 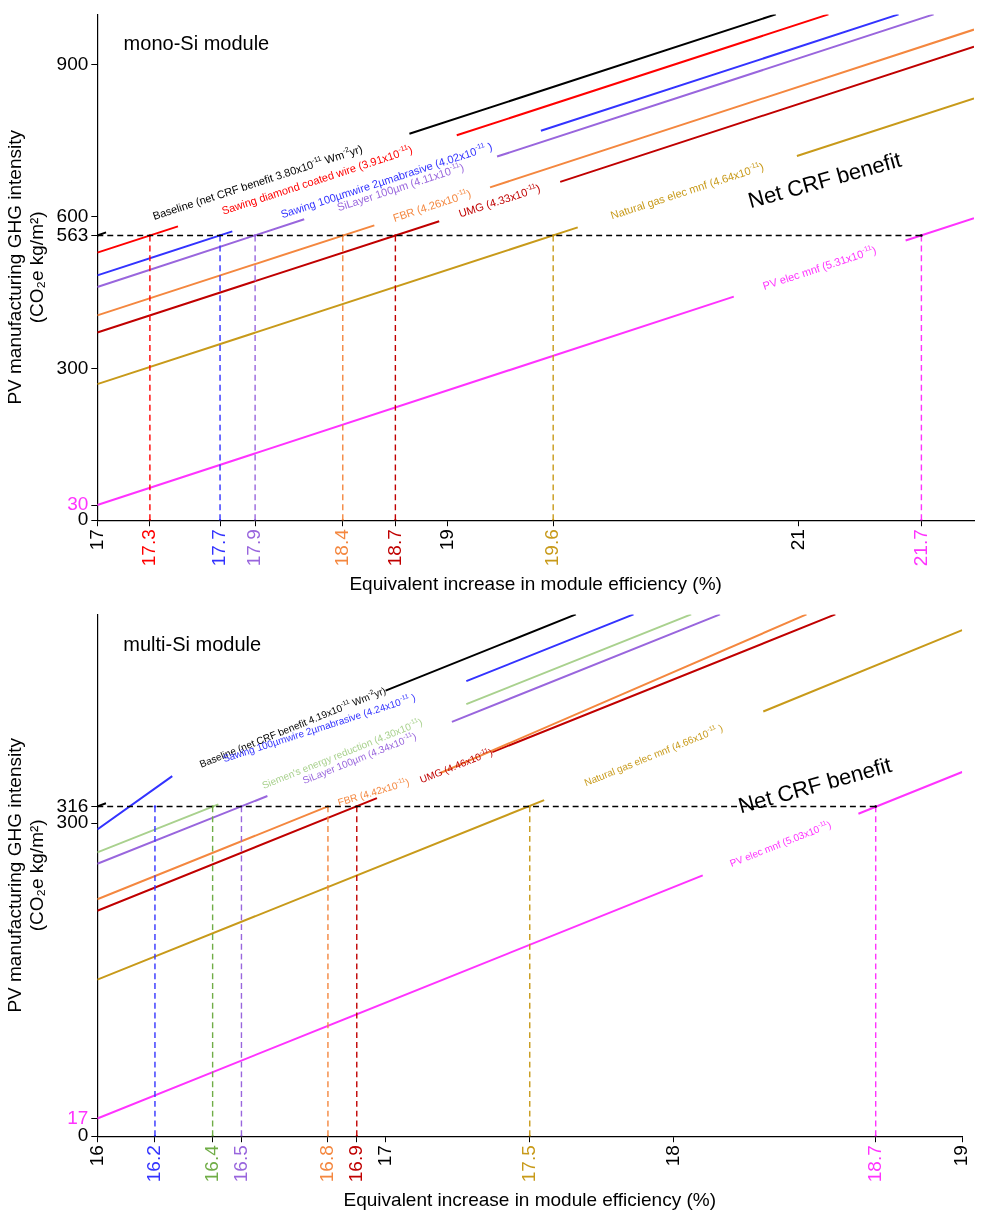 I want to click on x-tick-label: 16.8, so click(x=327, y=1164).